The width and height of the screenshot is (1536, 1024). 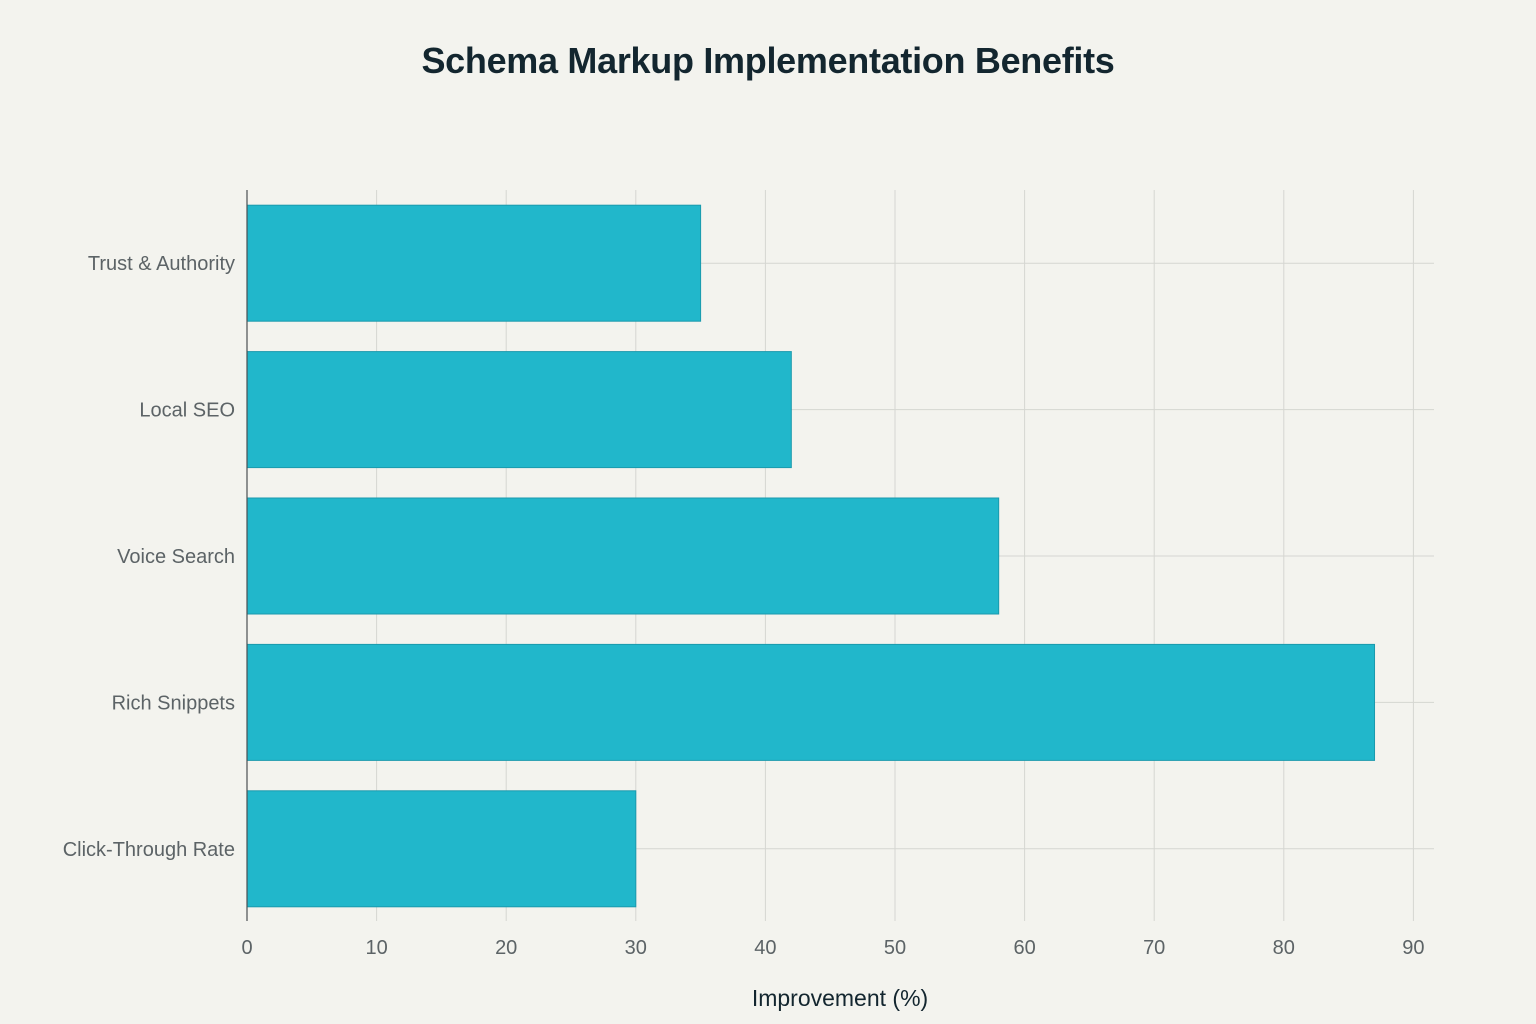 What do you see at coordinates (176, 557) in the screenshot?
I see `y-tick-label: Voice Search` at bounding box center [176, 557].